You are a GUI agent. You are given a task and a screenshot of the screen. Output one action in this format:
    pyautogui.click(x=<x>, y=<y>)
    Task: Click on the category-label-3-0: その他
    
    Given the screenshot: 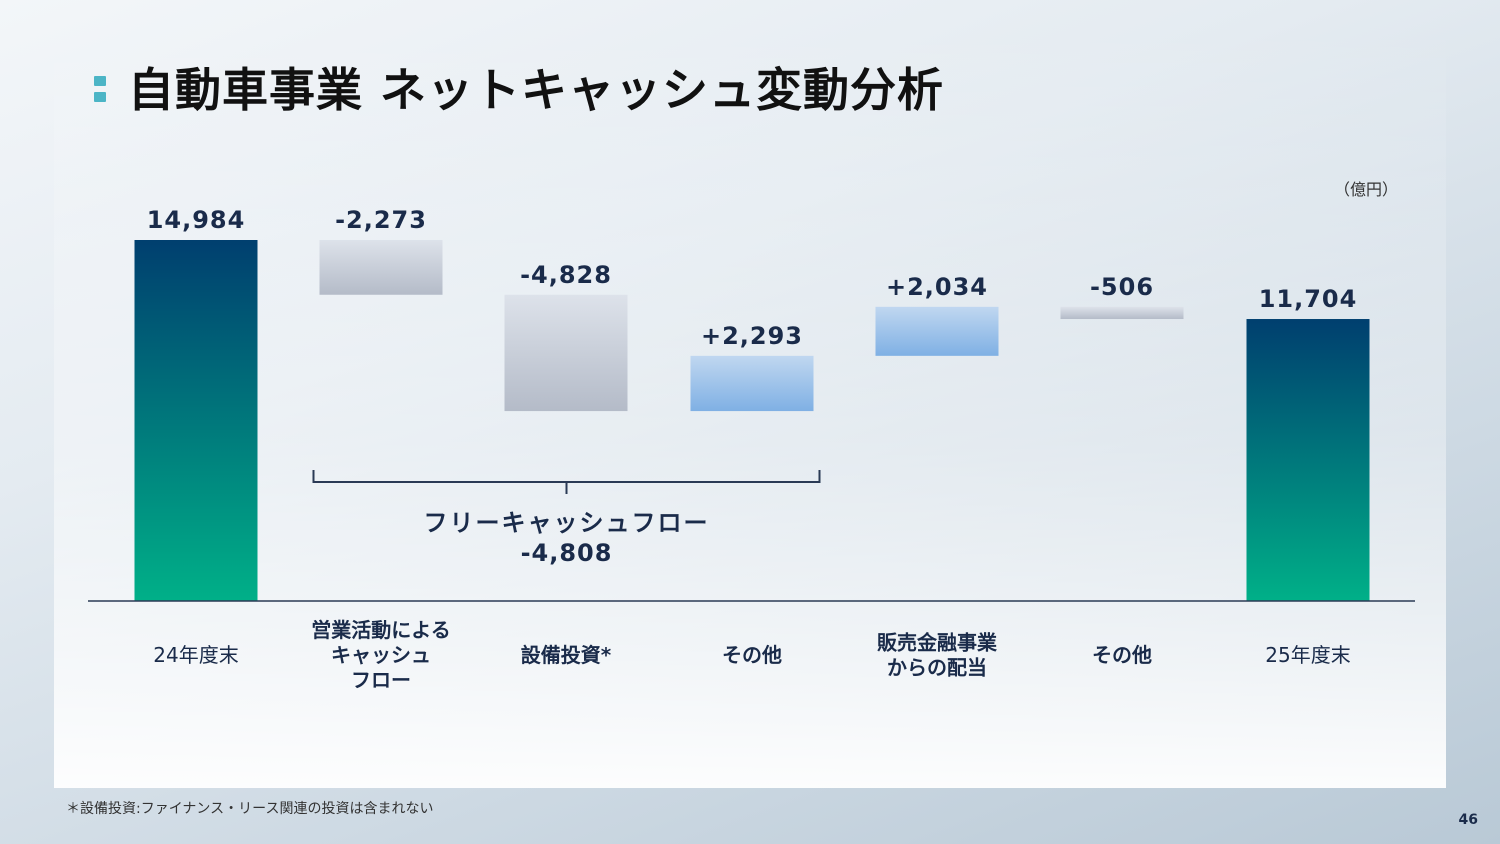 What is the action you would take?
    pyautogui.click(x=752, y=655)
    